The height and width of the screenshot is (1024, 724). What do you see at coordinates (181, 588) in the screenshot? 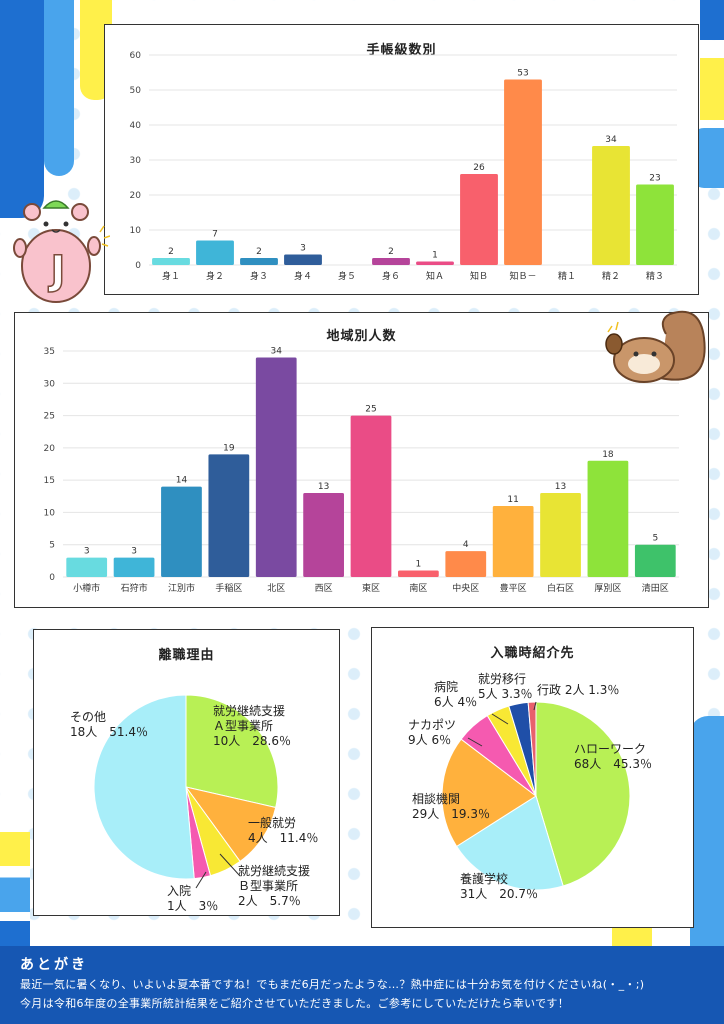
I see `x-tick-label: 江別市` at bounding box center [181, 588].